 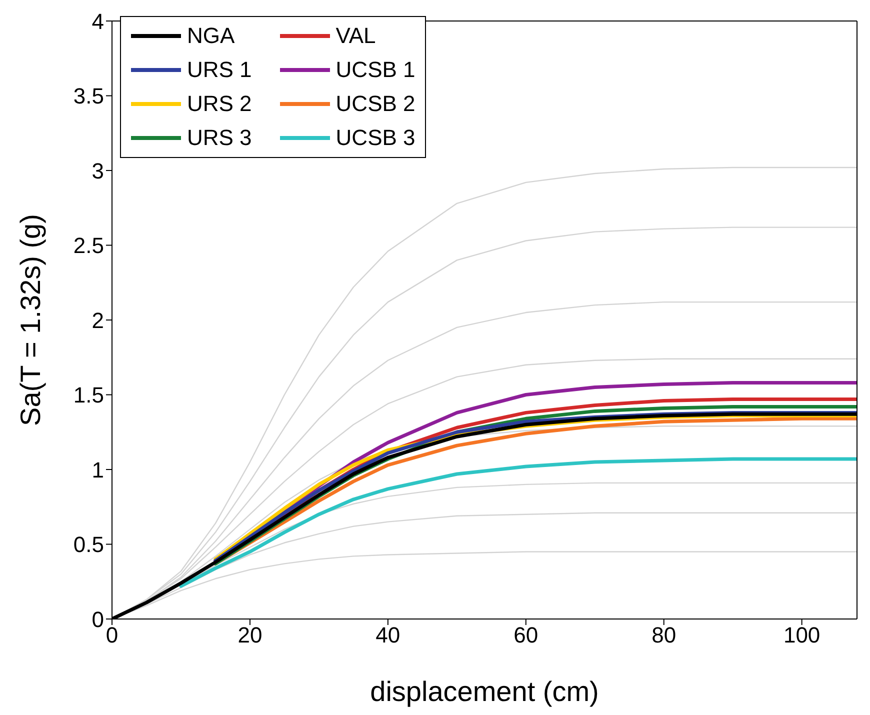 I want to click on legend-label: URS 3, so click(x=219, y=138).